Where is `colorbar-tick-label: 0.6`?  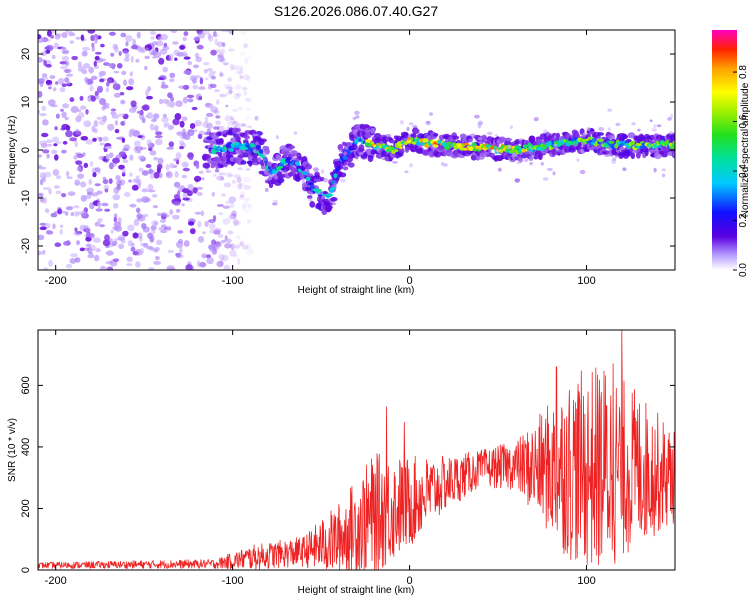
colorbar-tick-label: 0.6 is located at coordinates (743, 121).